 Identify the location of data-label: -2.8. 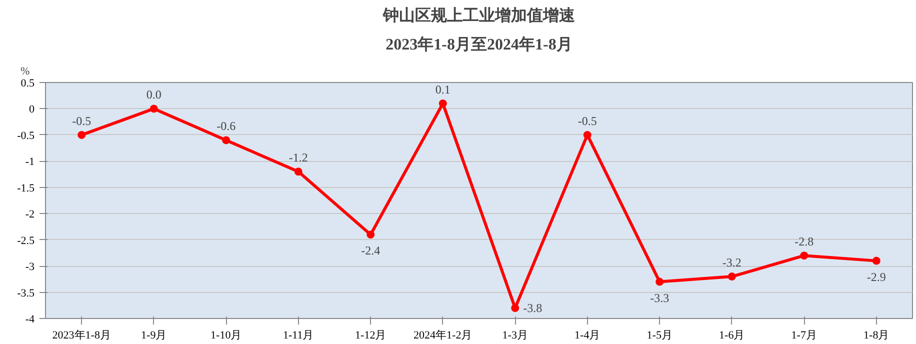
(804, 241).